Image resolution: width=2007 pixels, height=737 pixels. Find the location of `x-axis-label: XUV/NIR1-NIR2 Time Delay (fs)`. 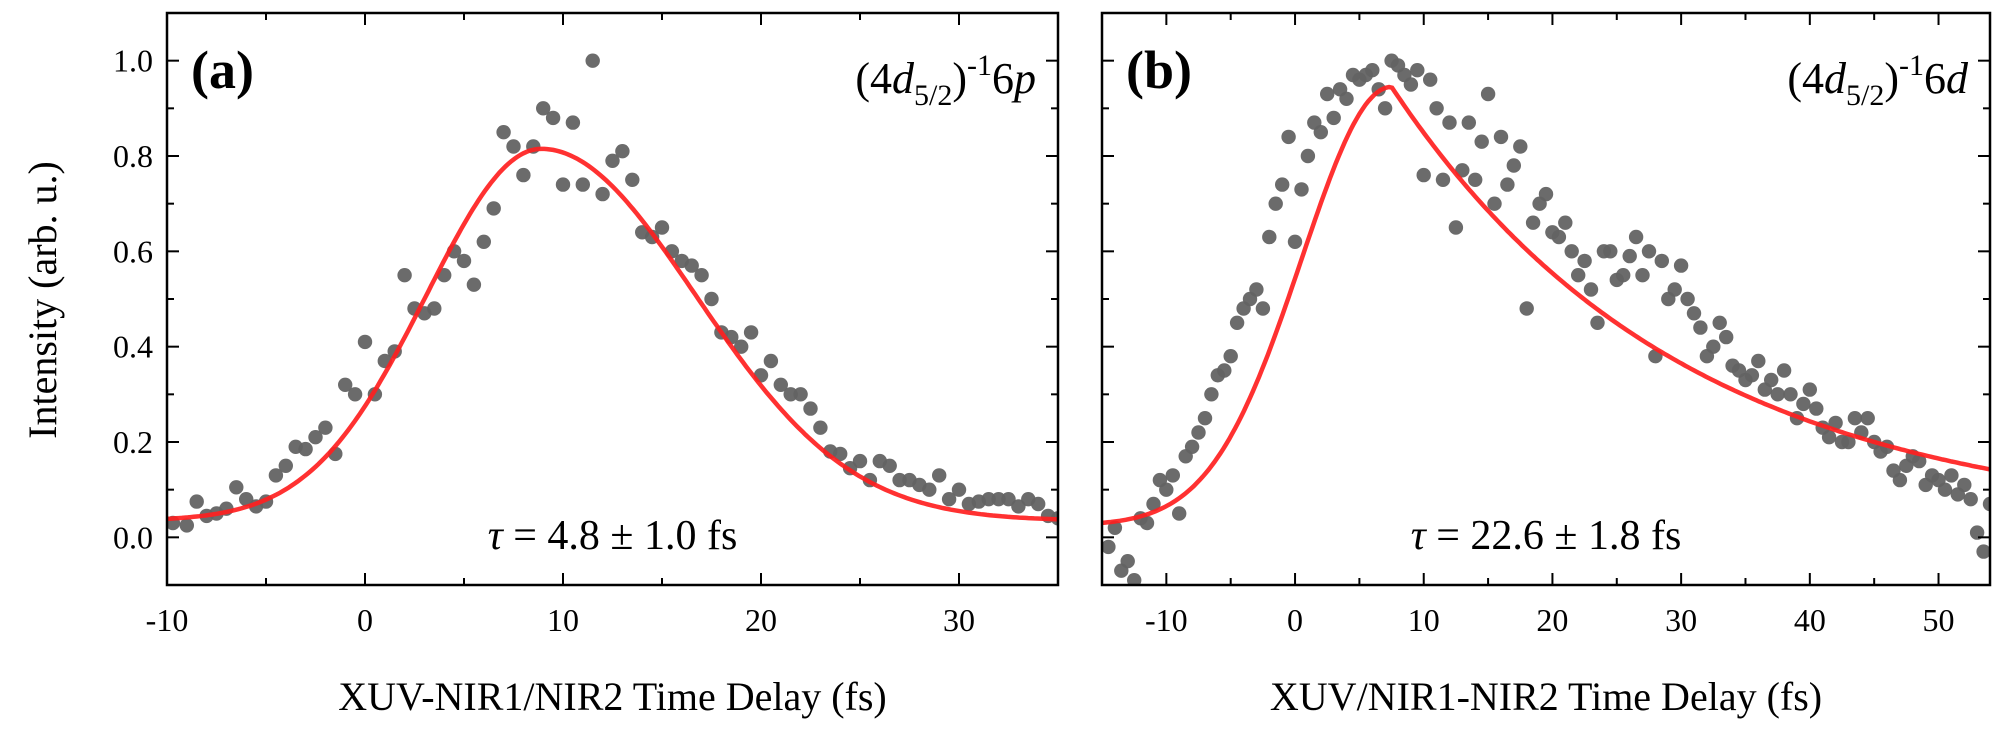

x-axis-label: XUV/NIR1-NIR2 Time Delay (fs) is located at coordinates (1546, 696).